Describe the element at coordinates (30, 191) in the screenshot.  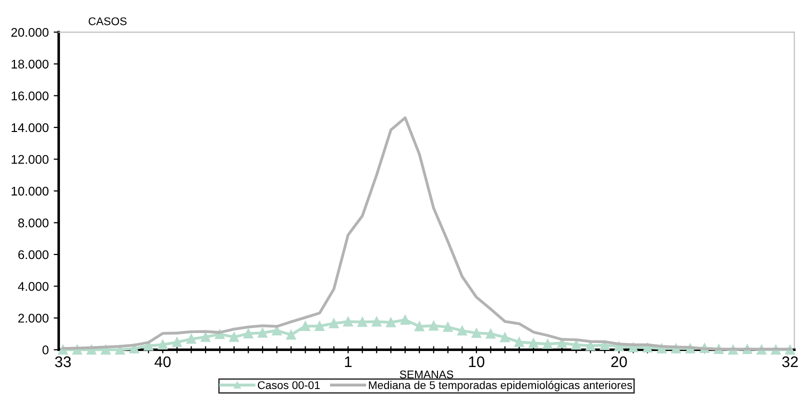
I see `y-tick-label: 10.000` at that location.